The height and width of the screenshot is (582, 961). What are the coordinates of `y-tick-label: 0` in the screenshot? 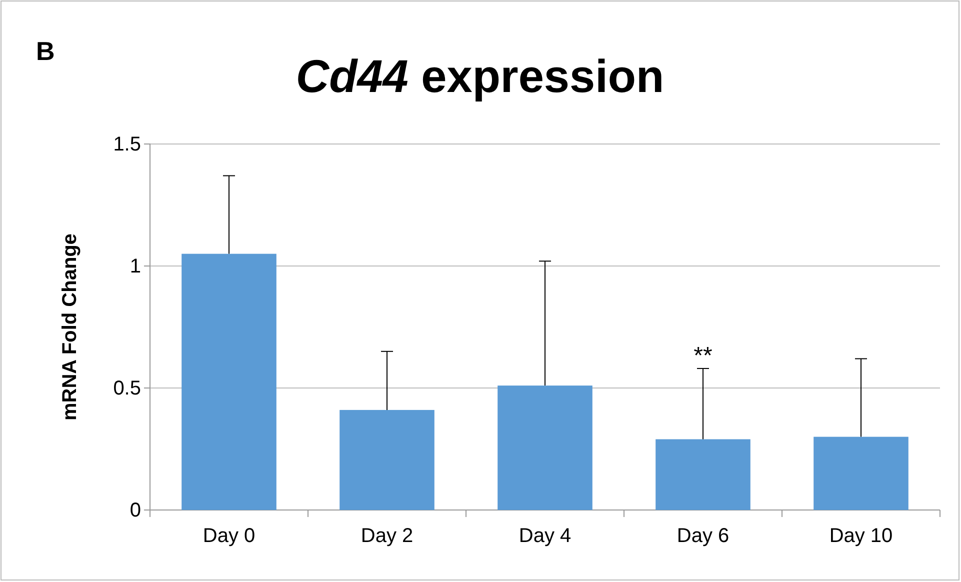 It's located at (135, 510).